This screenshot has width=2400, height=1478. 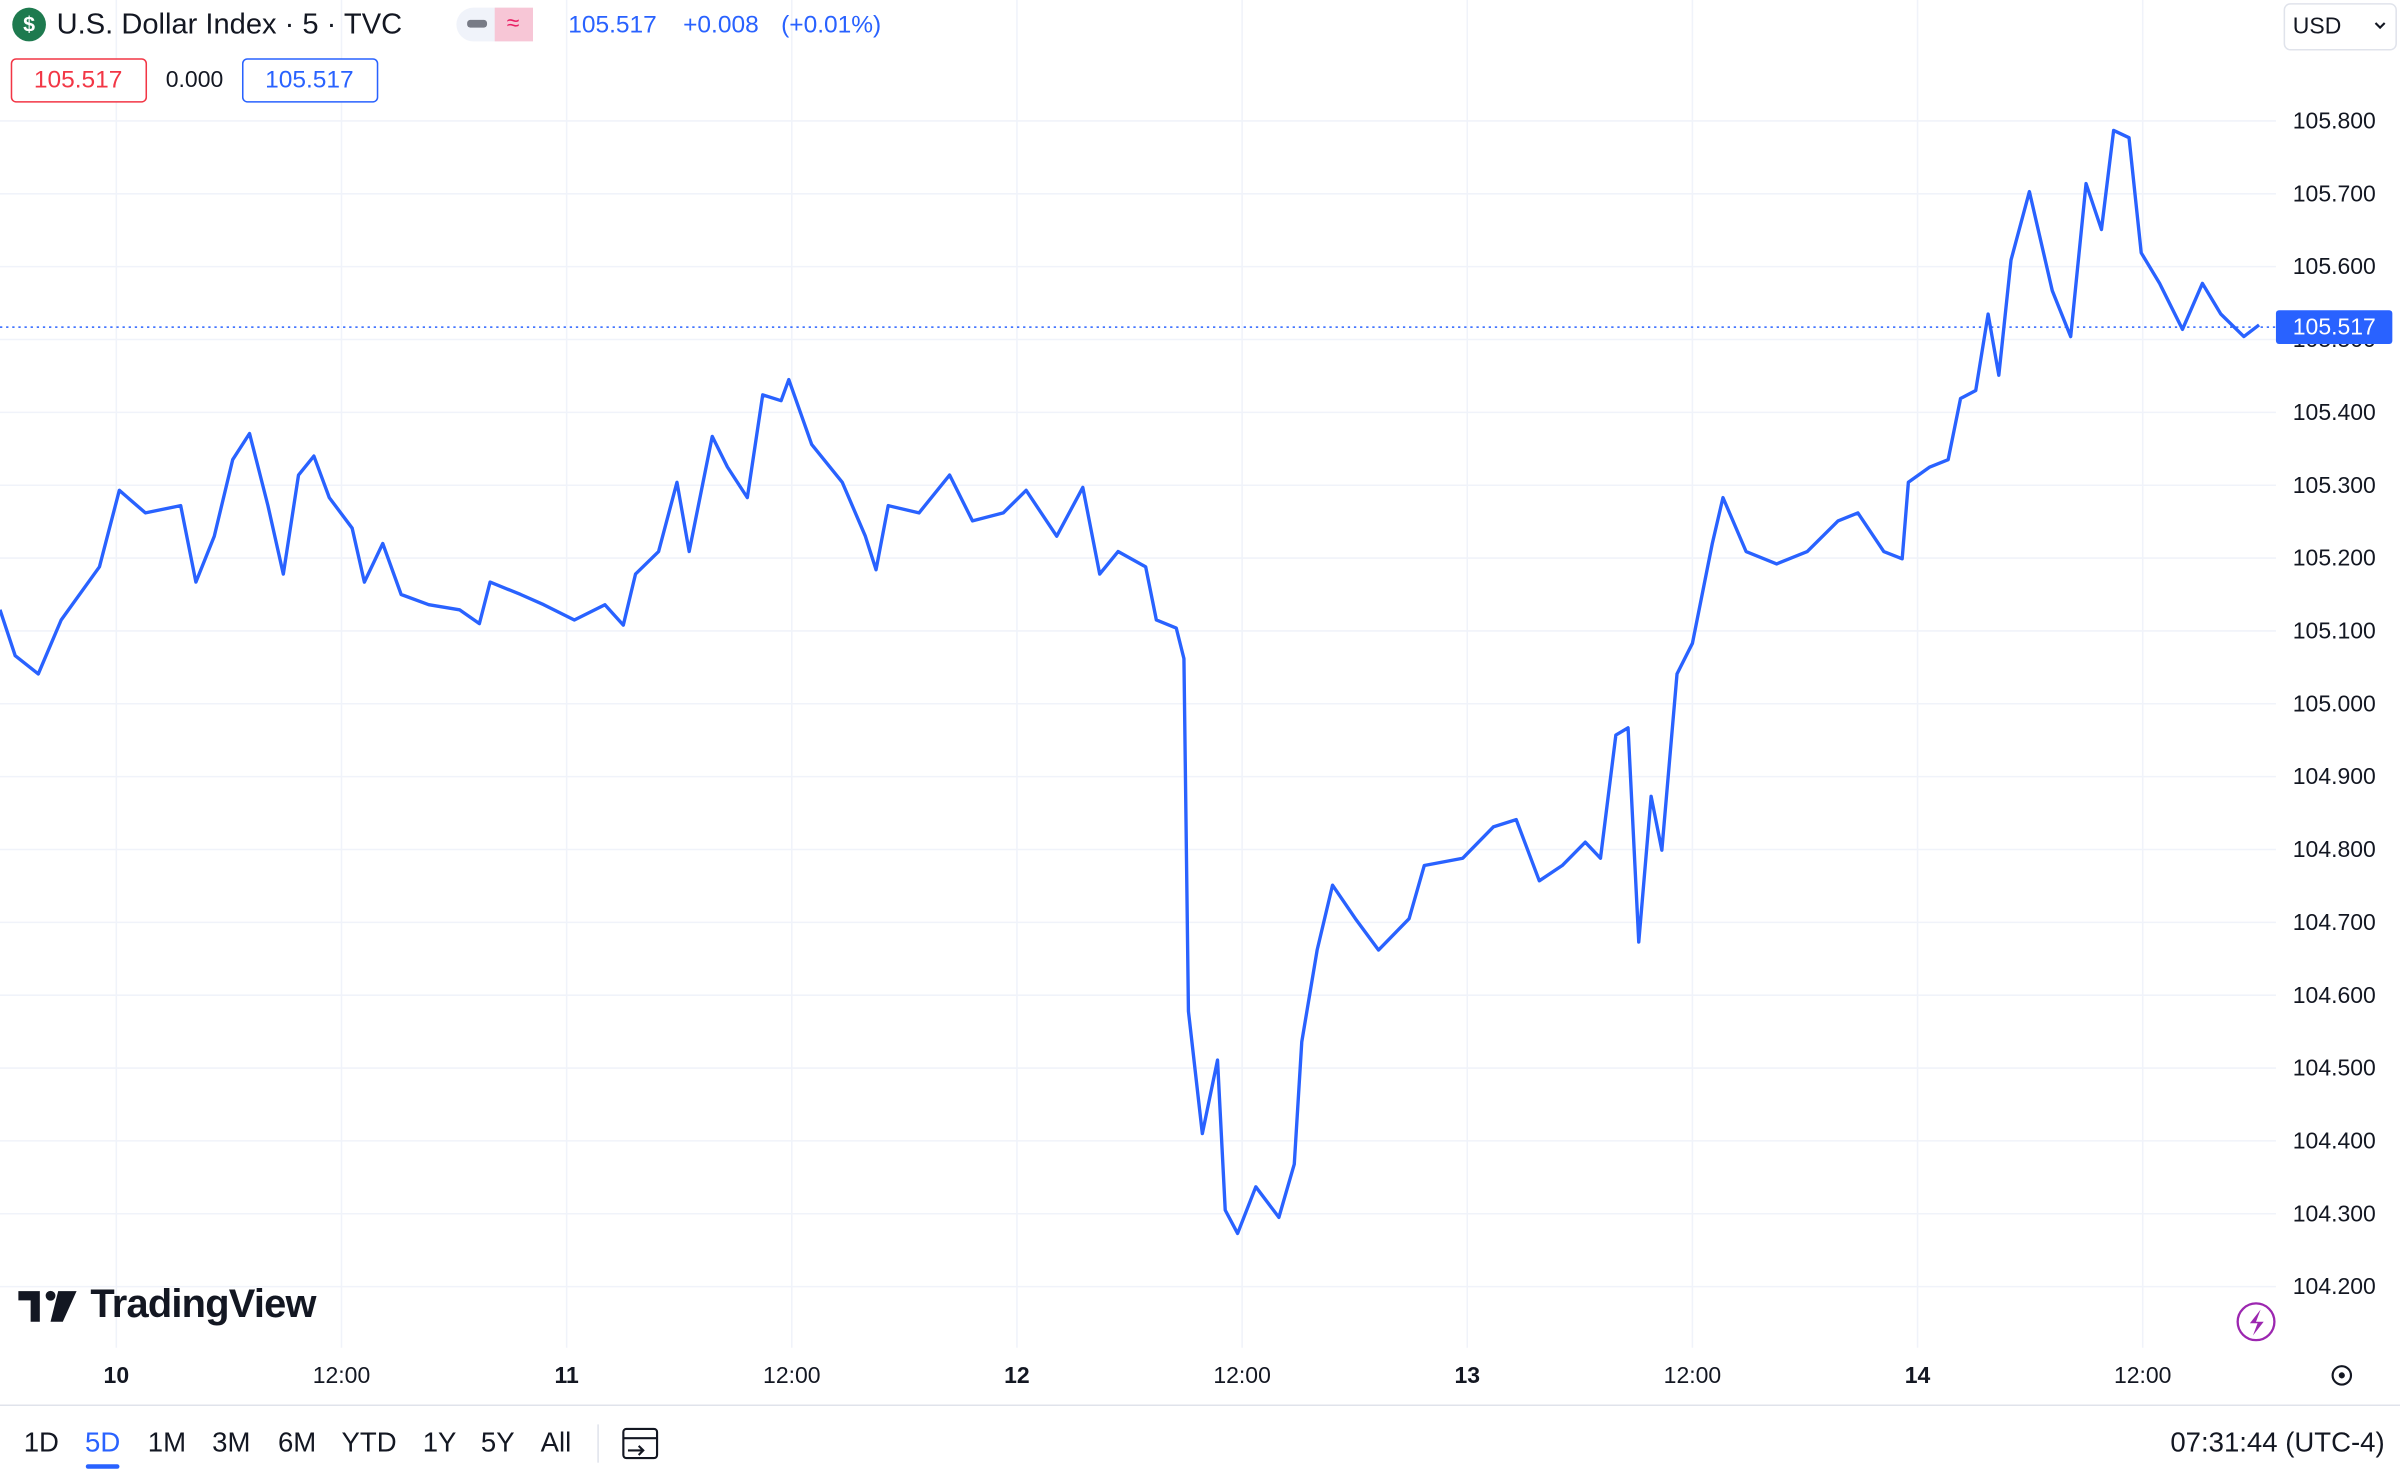 I want to click on y-tick-label: 104.200, so click(x=2334, y=1286).